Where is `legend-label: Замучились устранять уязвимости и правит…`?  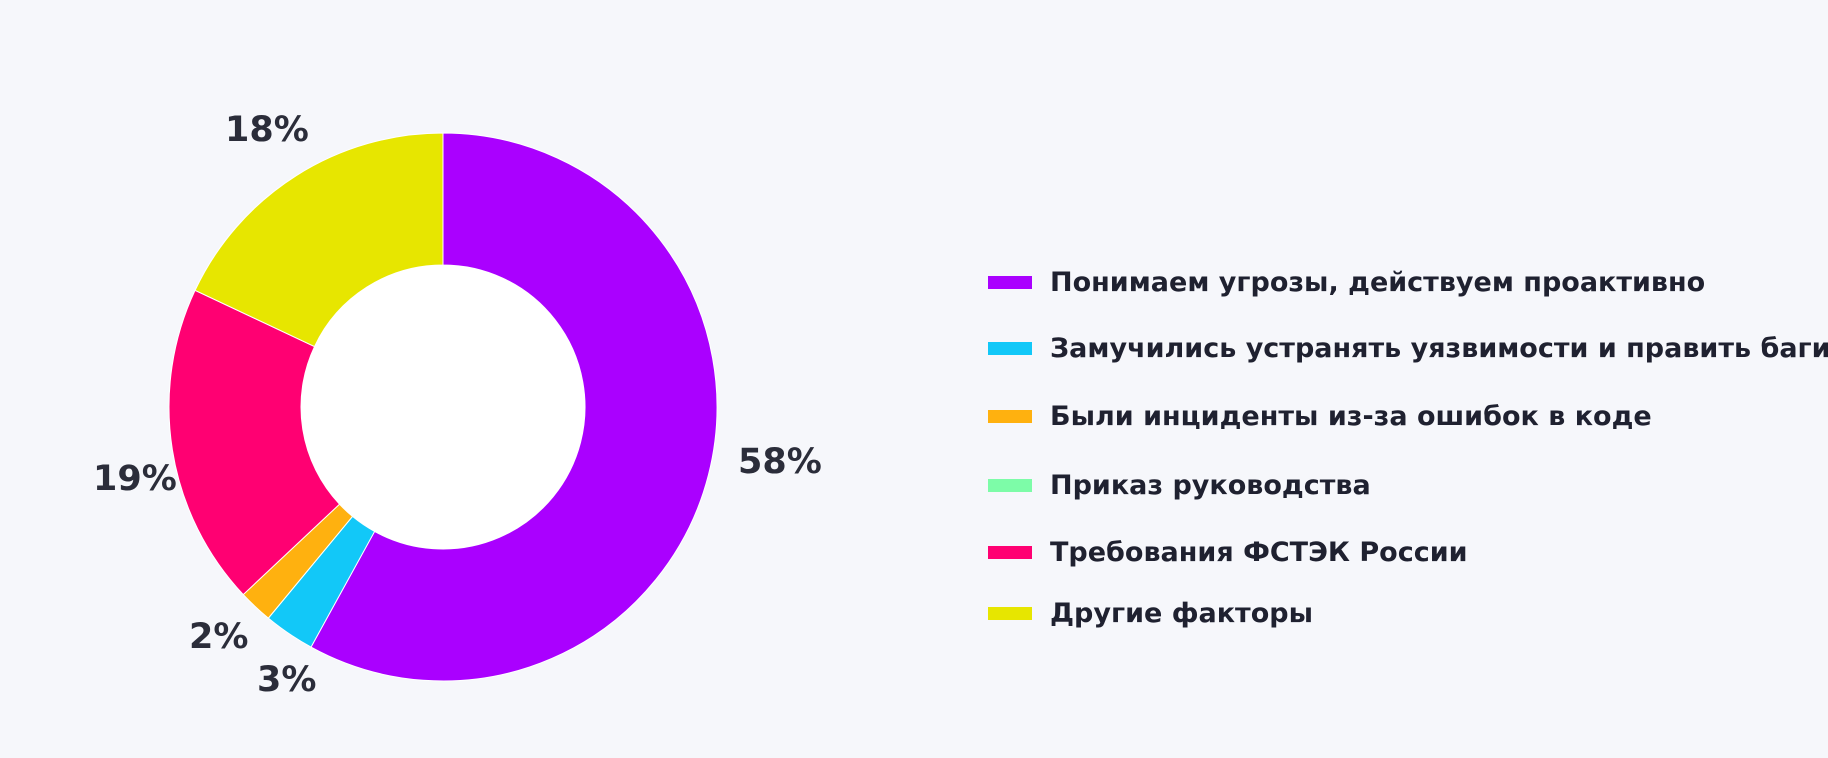
legend-label: Замучились устранять уязвимости и правит… is located at coordinates (1439, 348).